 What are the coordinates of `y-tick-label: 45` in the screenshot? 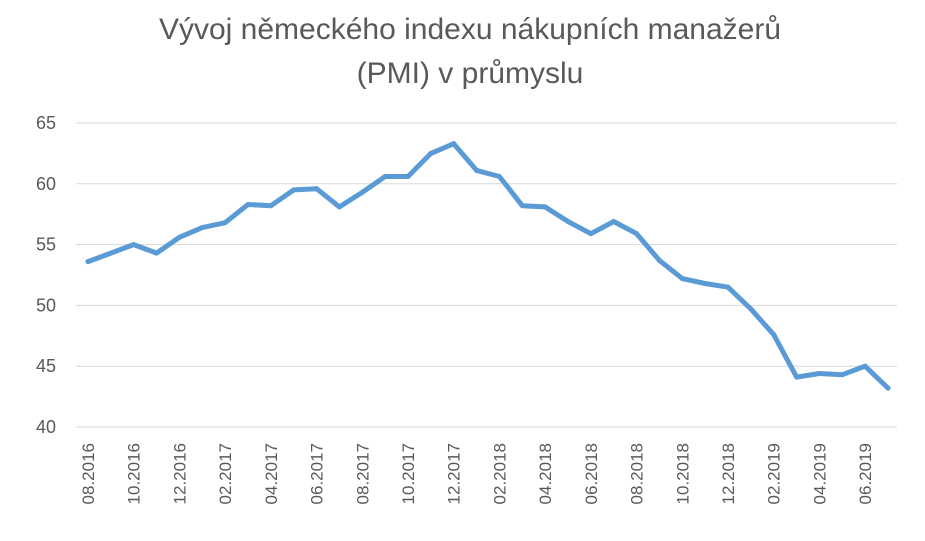 It's located at (46, 366).